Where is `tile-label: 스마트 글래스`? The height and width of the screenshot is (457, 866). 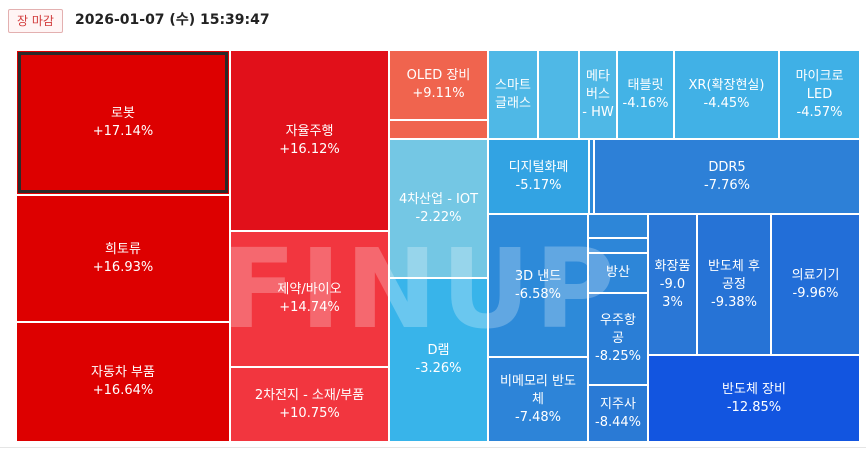
tile-label: 스마트 글래스 is located at coordinates (513, 94).